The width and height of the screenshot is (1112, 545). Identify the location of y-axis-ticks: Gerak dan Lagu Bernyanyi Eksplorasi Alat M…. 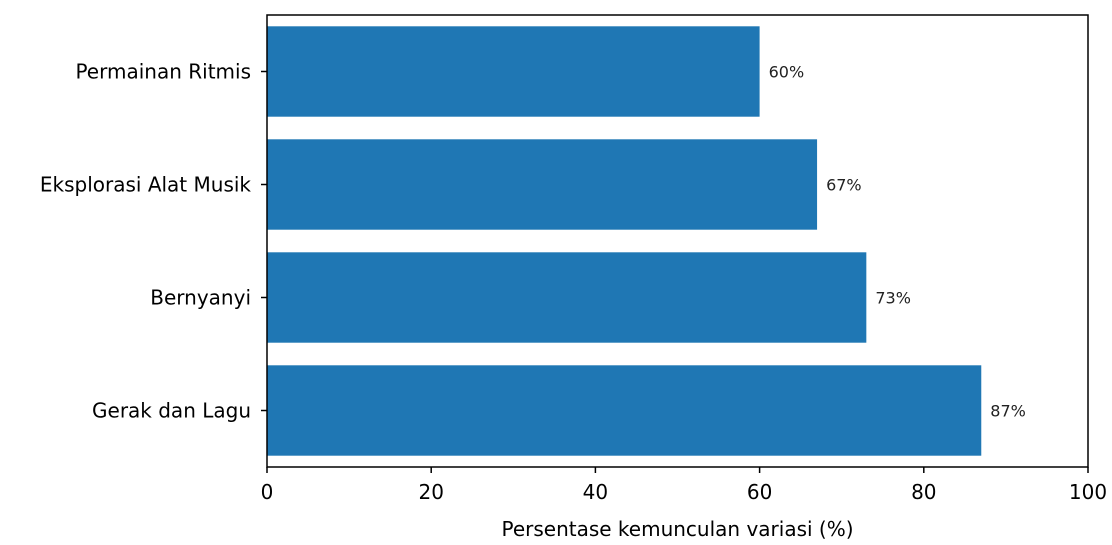
(153, 241).